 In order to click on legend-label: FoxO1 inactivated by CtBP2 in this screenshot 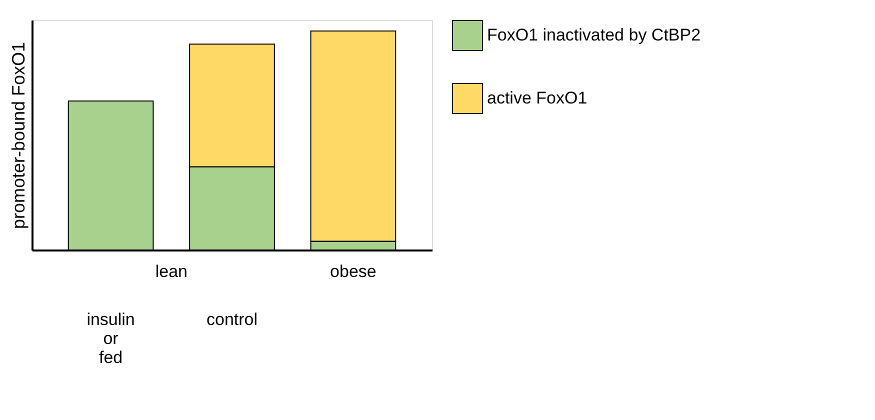, I will do `click(594, 35)`.